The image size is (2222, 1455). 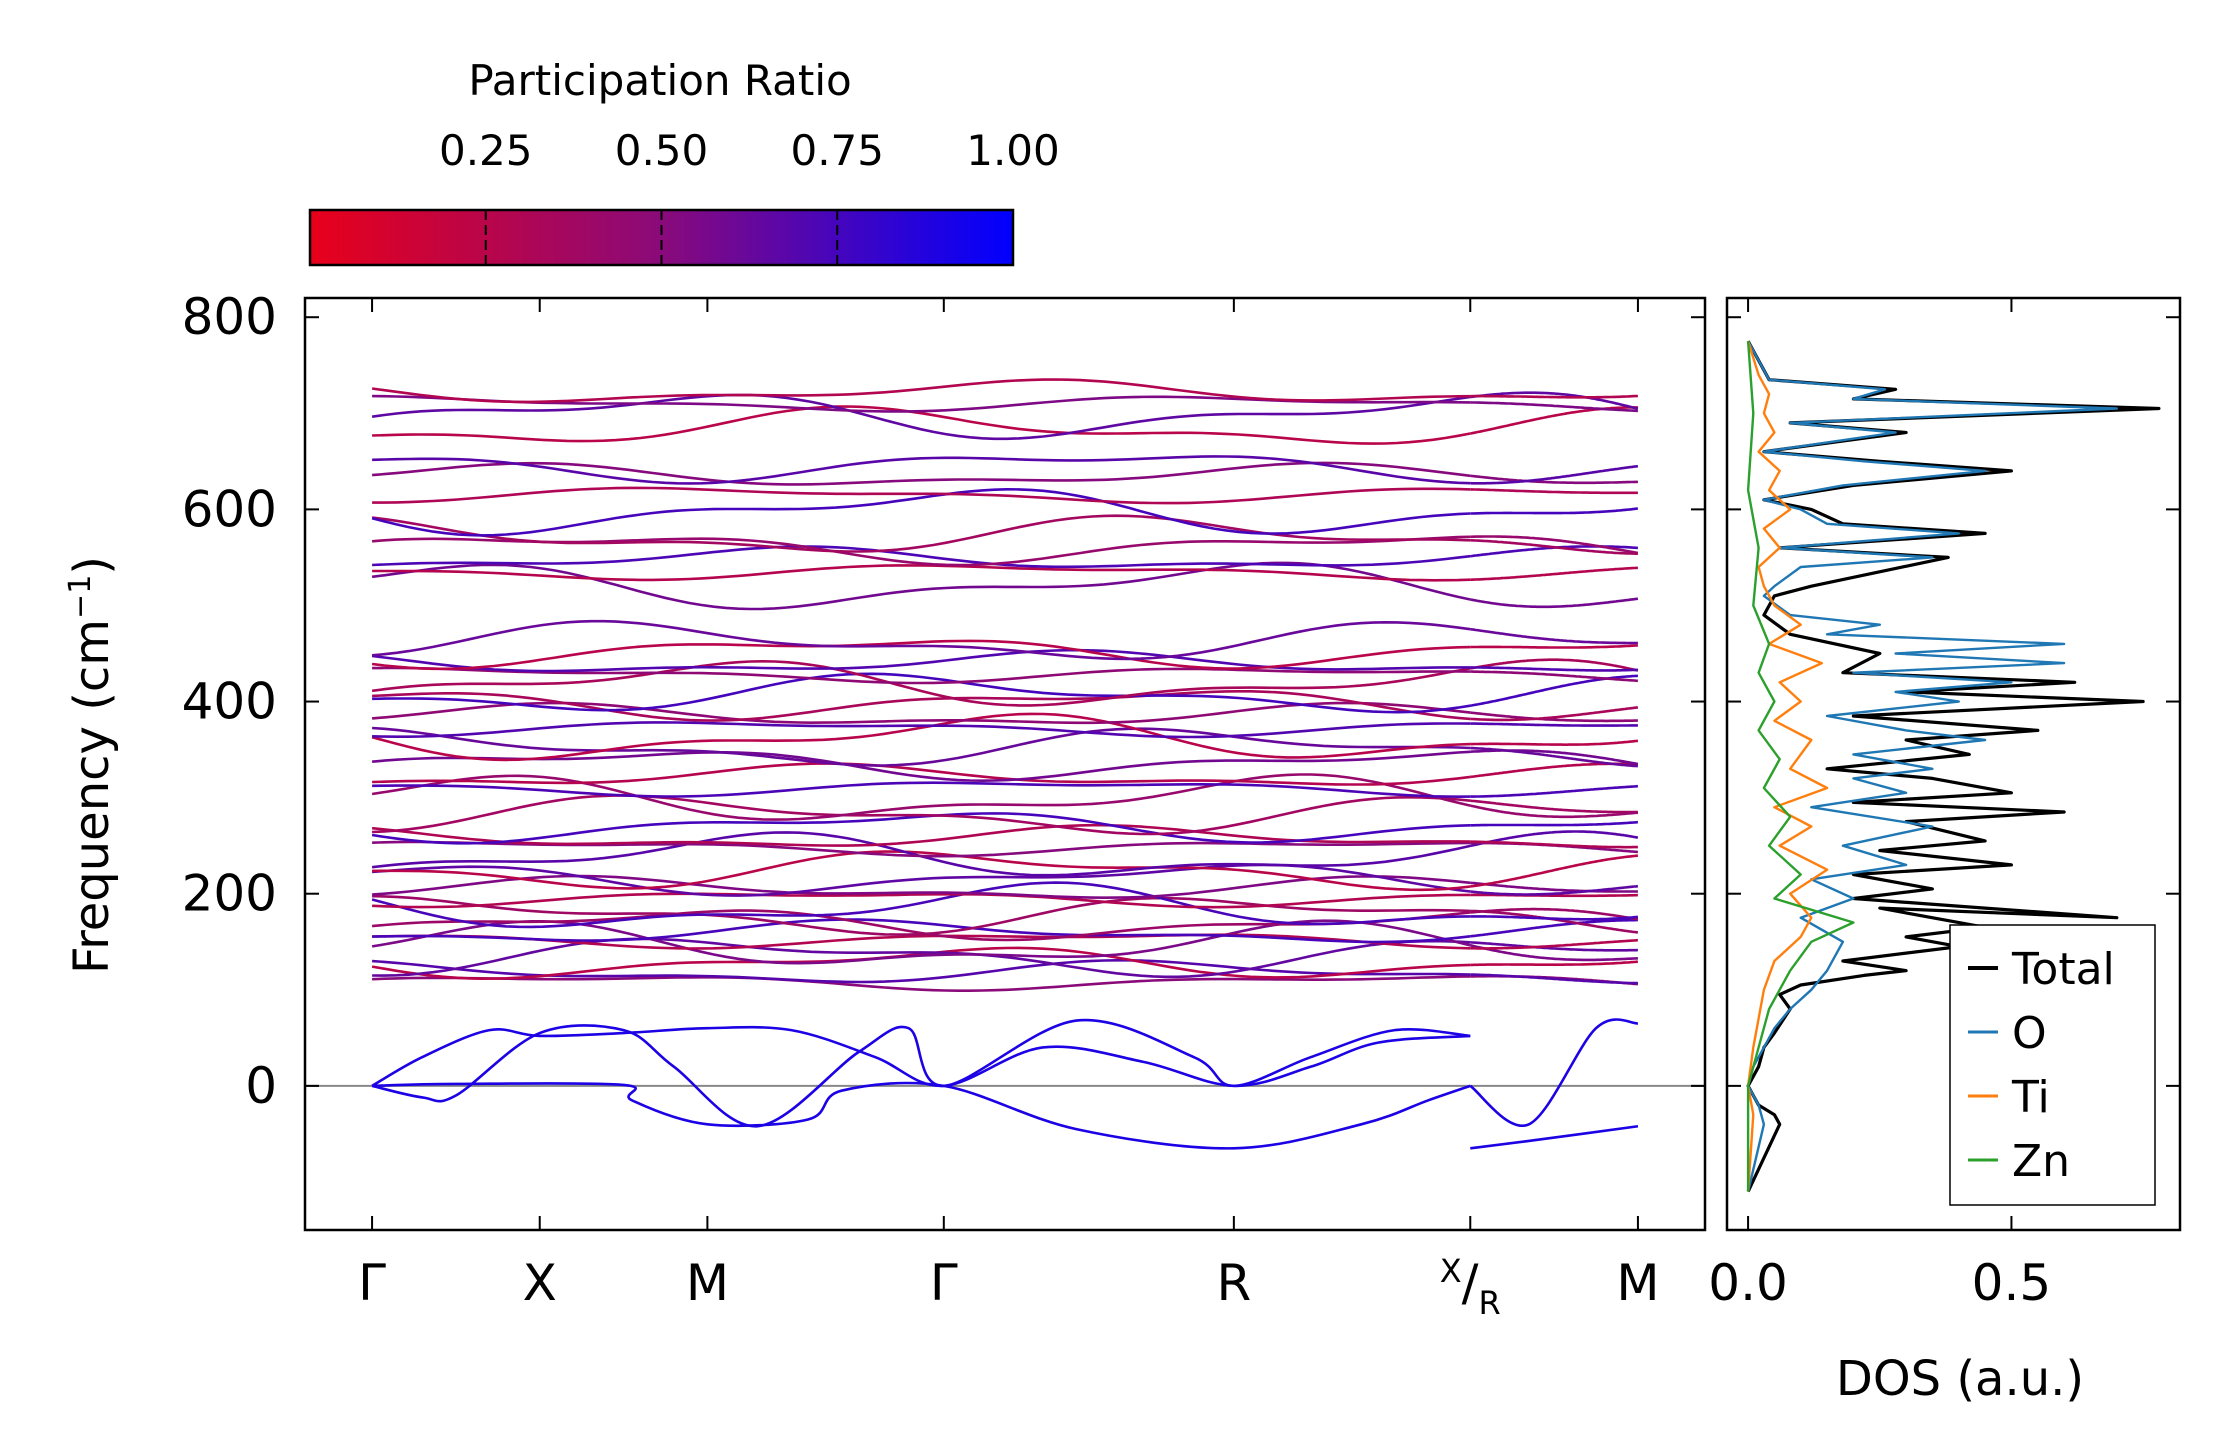 I want to click on x-tick-label: R, so click(x=1233, y=1283).